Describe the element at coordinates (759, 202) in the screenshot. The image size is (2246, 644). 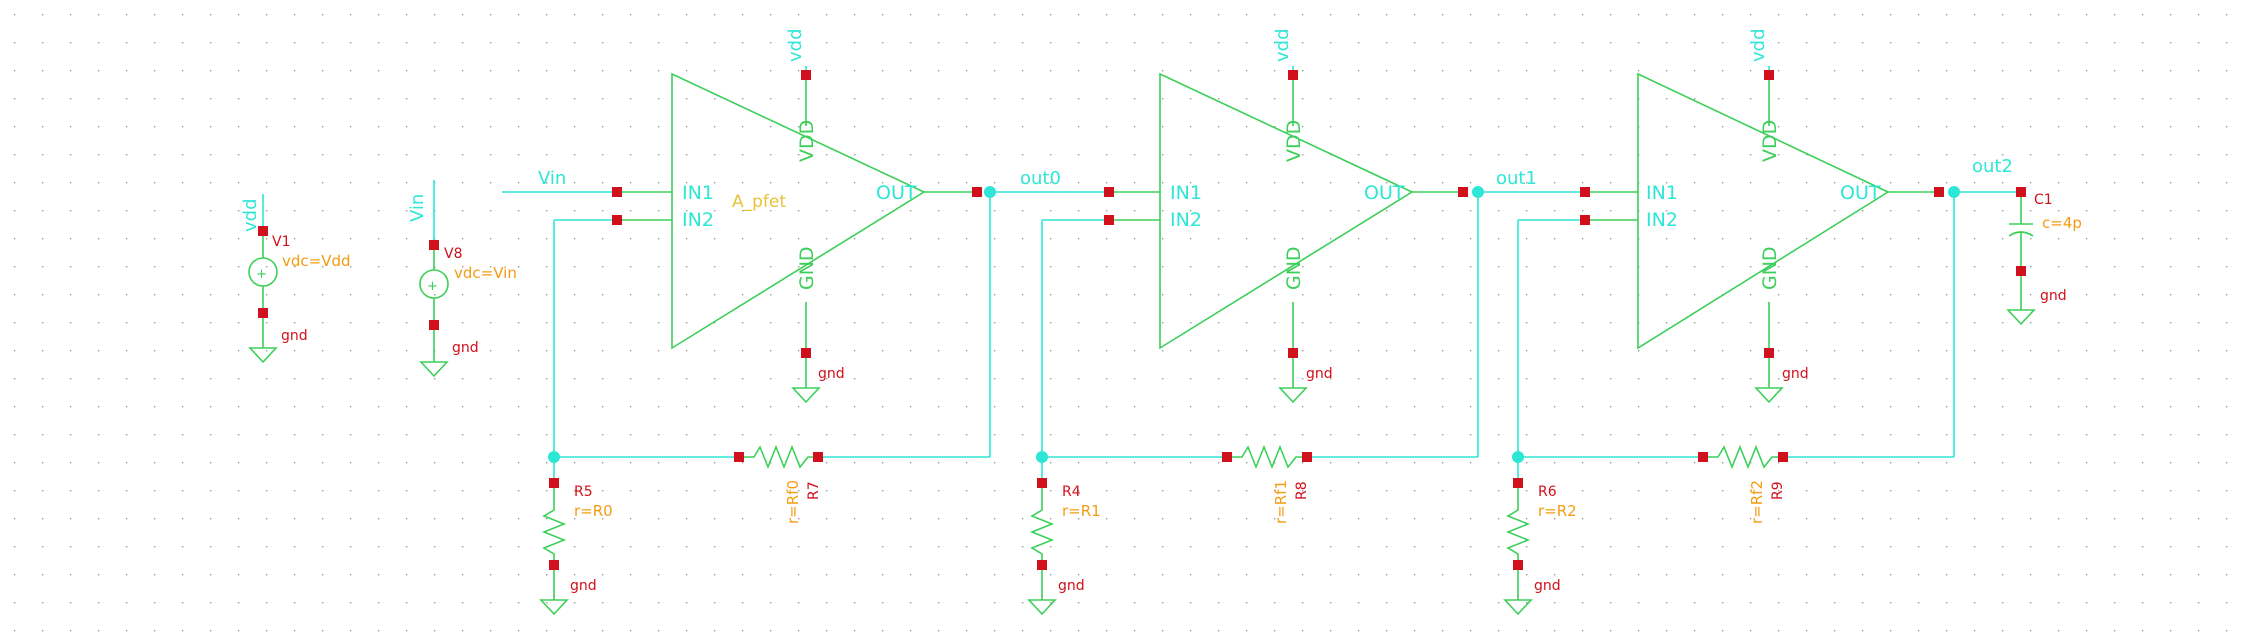
I see `stage-1-cell-name: A_pfet` at that location.